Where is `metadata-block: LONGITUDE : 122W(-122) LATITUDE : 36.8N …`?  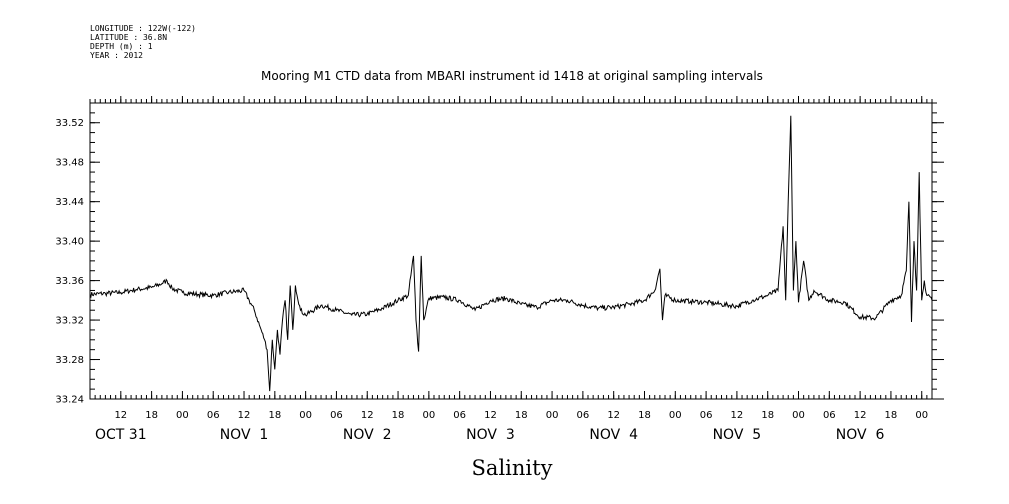
metadata-block: LONGITUDE : 122W(-122) LATITUDE : 36.8N … is located at coordinates (143, 42).